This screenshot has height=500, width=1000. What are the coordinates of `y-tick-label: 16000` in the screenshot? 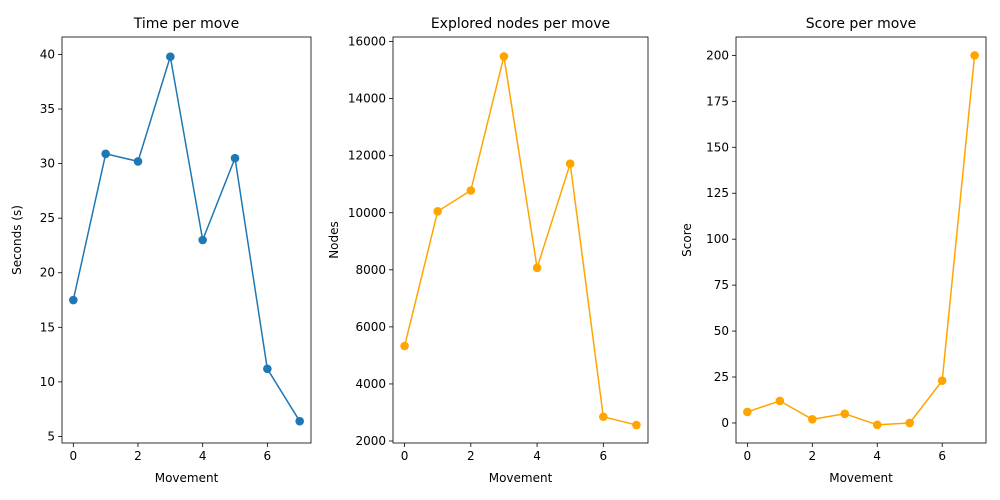 It's located at (367, 42).